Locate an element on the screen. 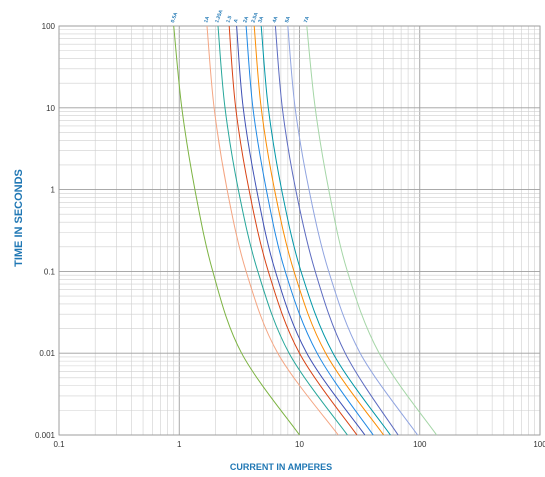  rating-label-1A: 1A is located at coordinates (207, 19).